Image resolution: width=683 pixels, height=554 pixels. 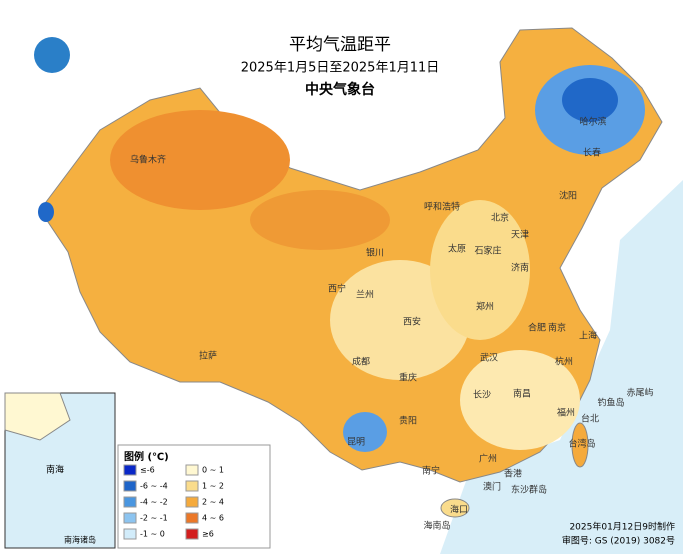 What do you see at coordinates (485, 307) in the screenshot?
I see `city-label: 郑州` at bounding box center [485, 307].